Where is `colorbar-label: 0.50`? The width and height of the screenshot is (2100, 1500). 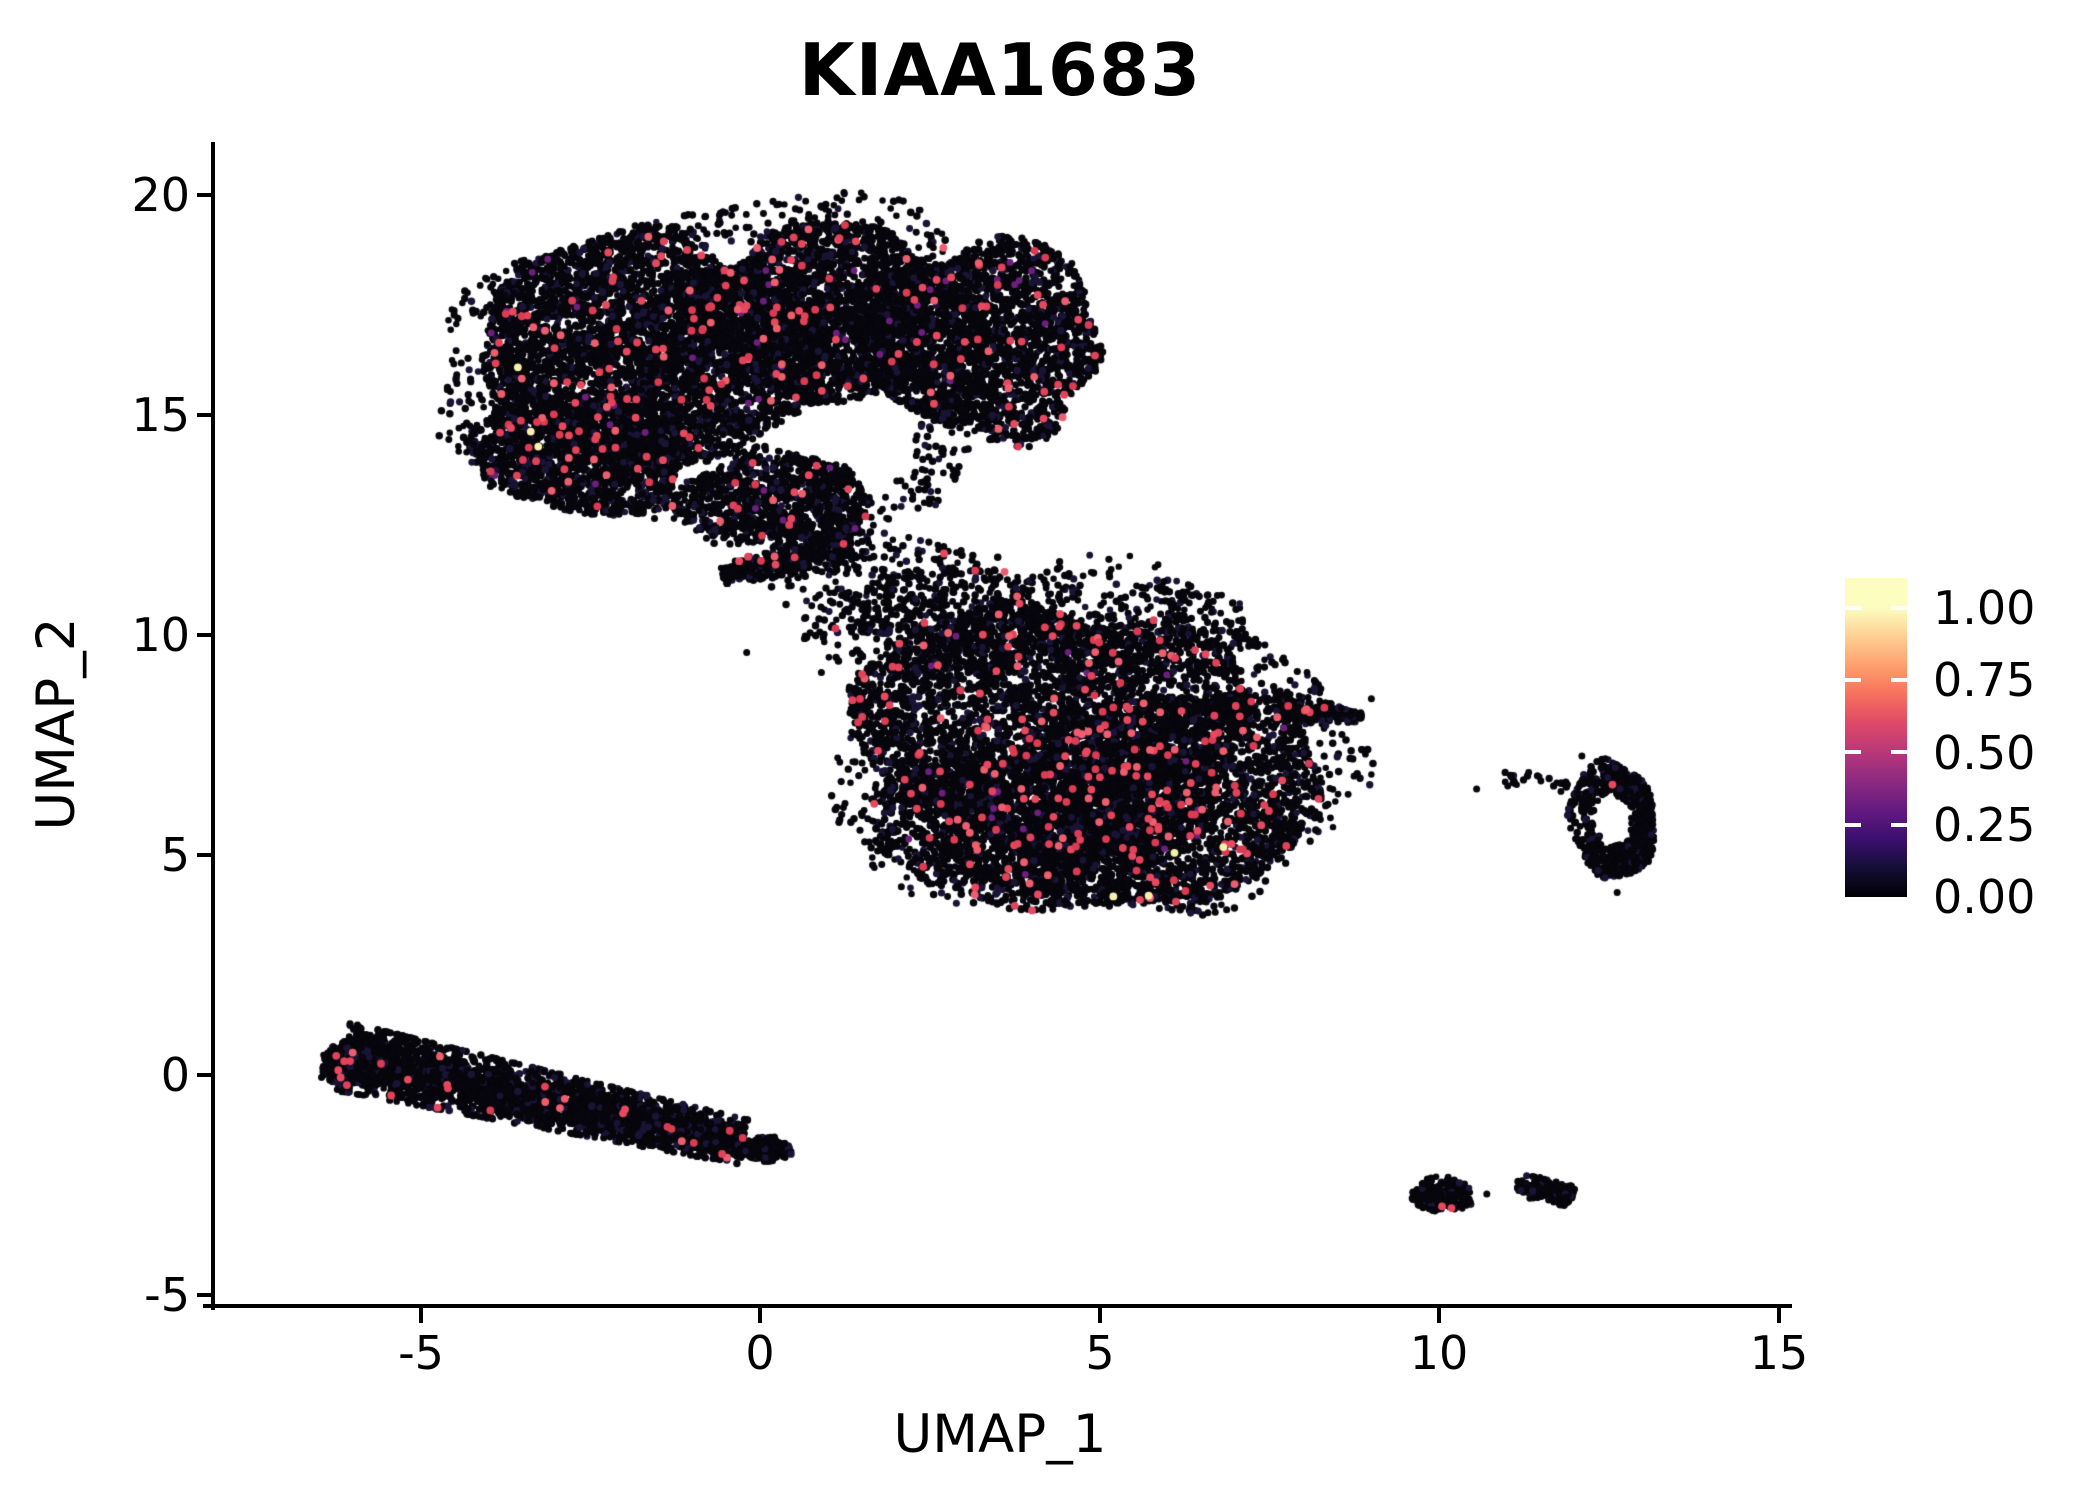
colorbar-label: 0.50 is located at coordinates (1984, 753).